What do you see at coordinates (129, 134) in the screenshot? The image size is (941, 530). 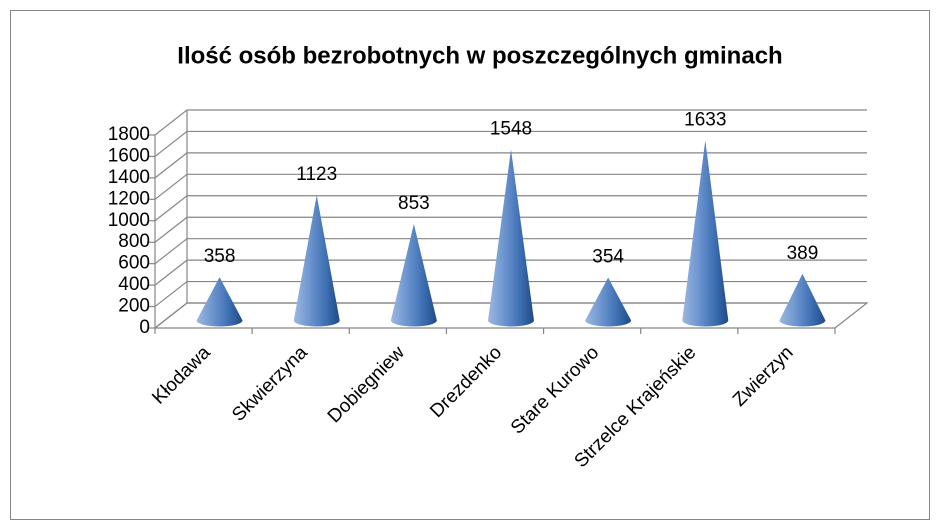 I see `y-tick-label: 1800` at bounding box center [129, 134].